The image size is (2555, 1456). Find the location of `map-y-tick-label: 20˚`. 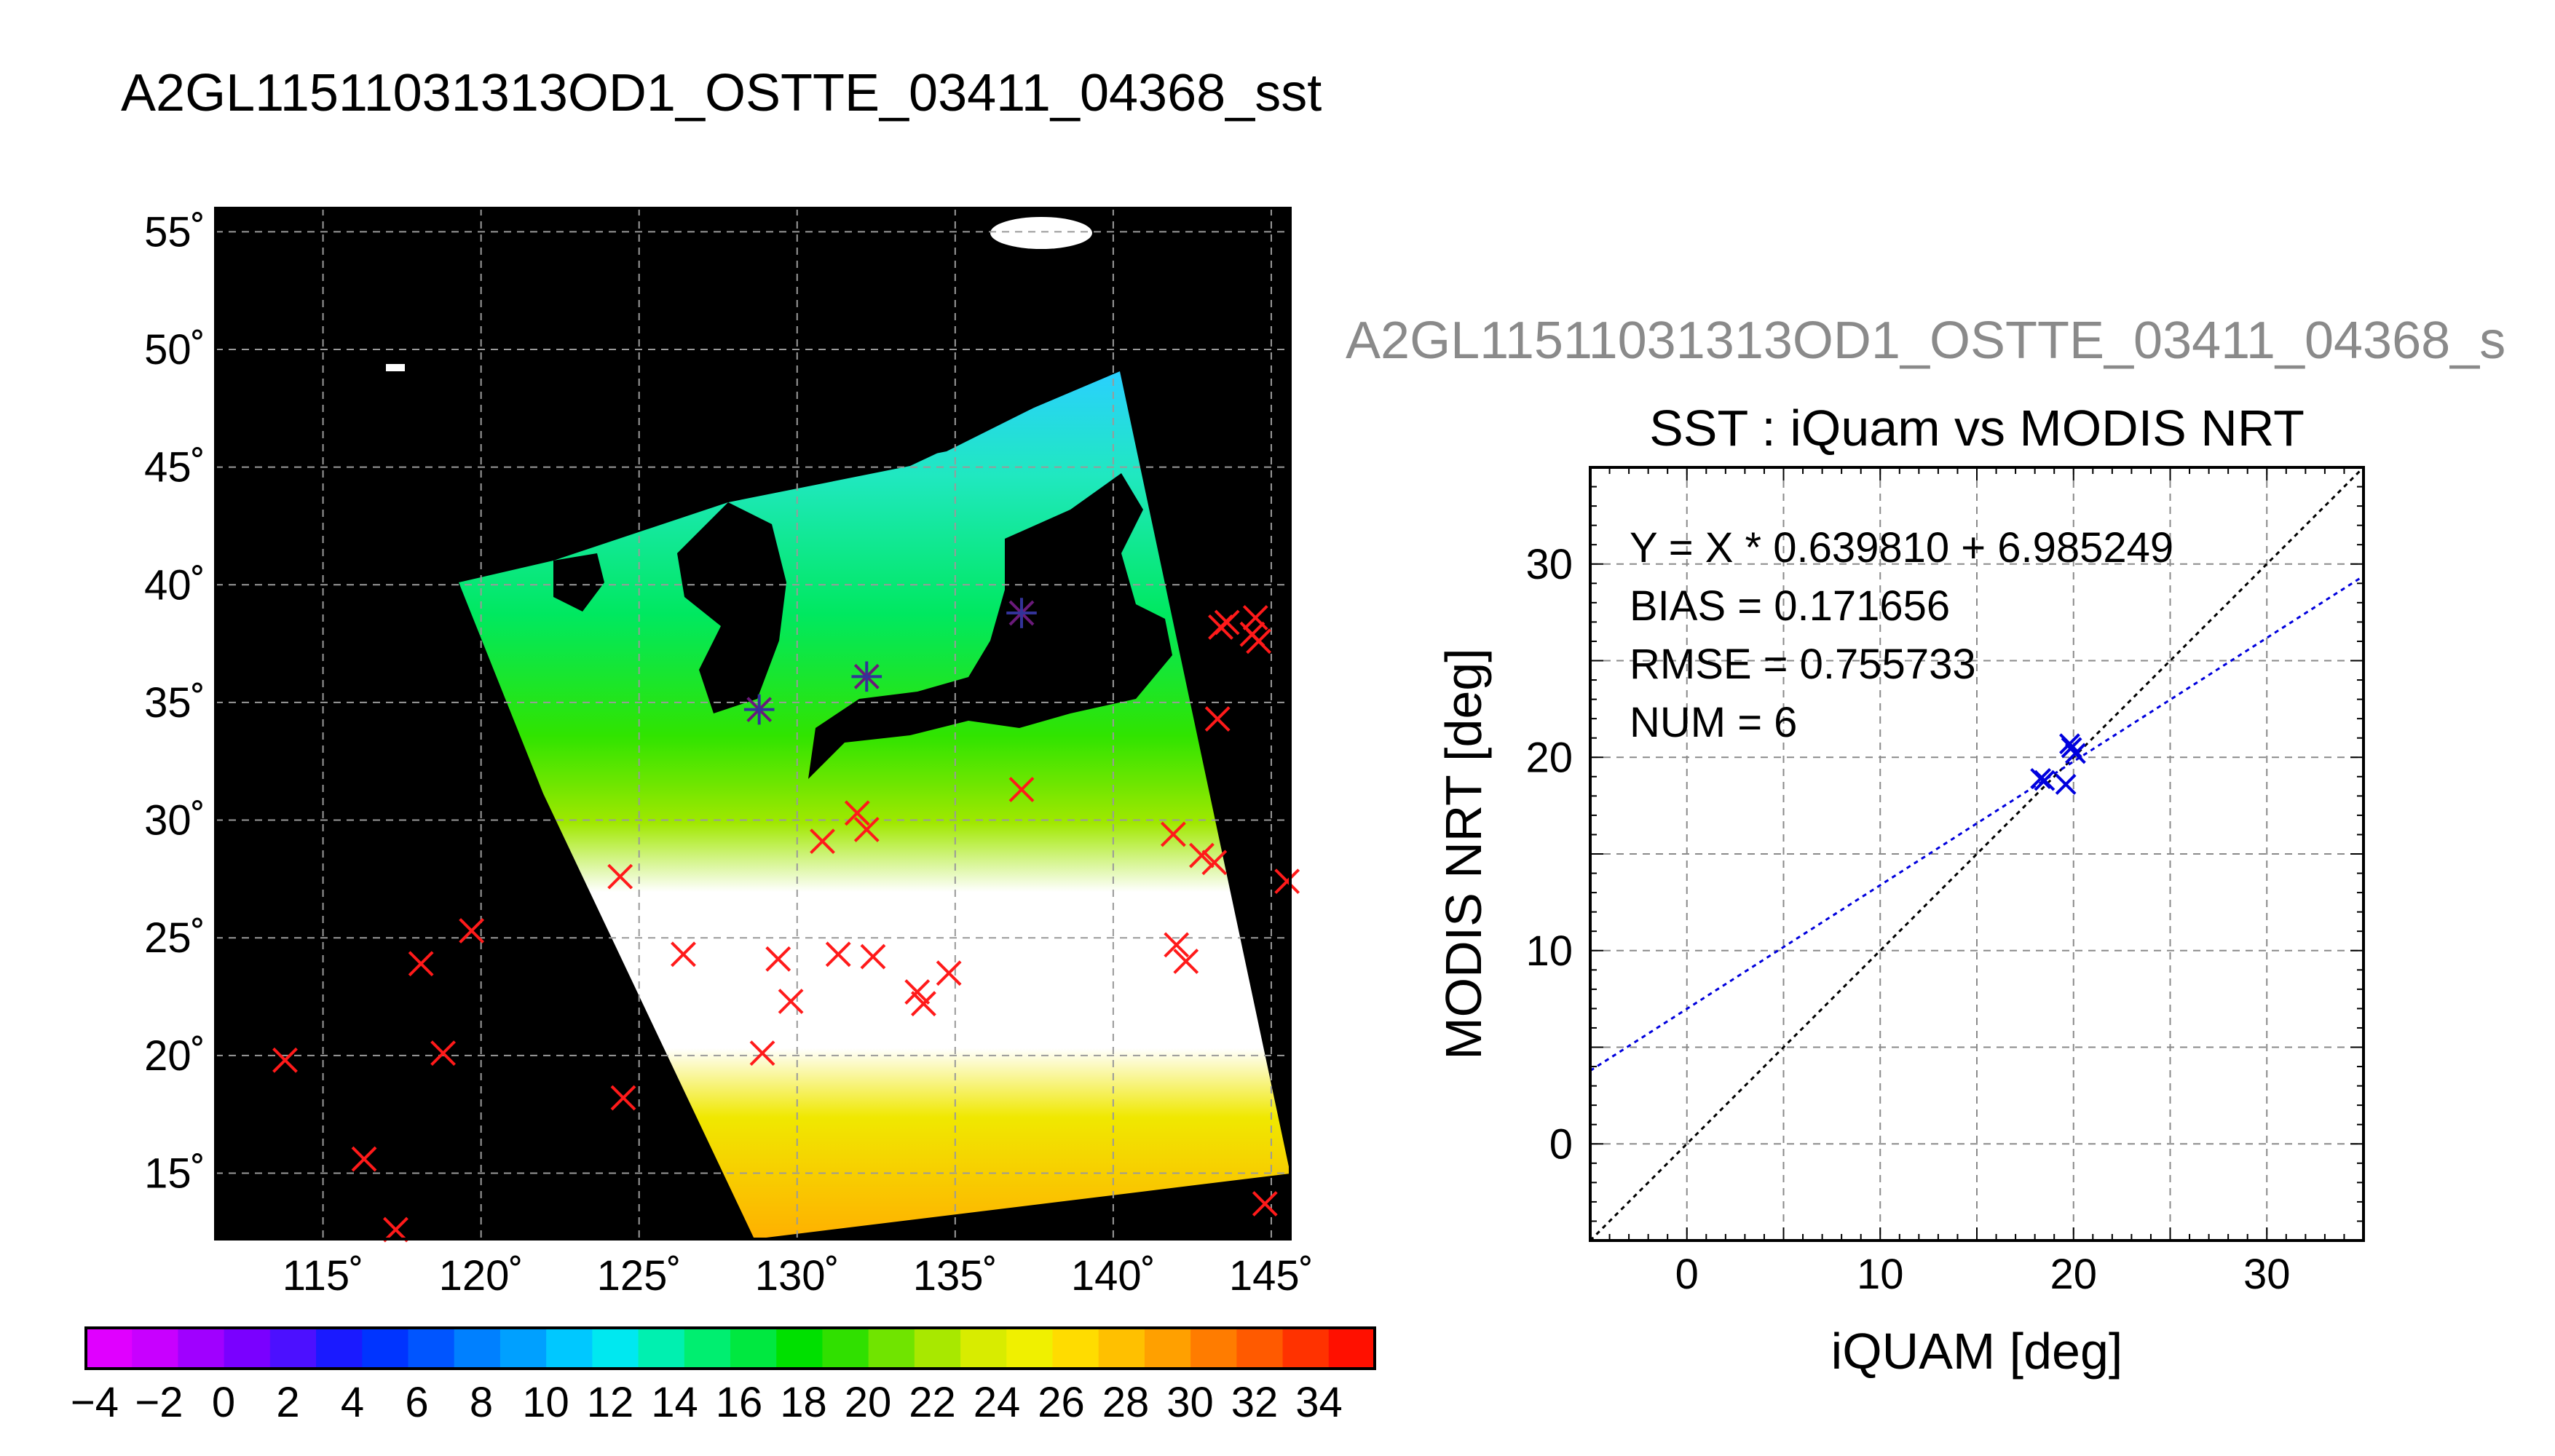

map-y-tick-label: 20˚ is located at coordinates (174, 1056).